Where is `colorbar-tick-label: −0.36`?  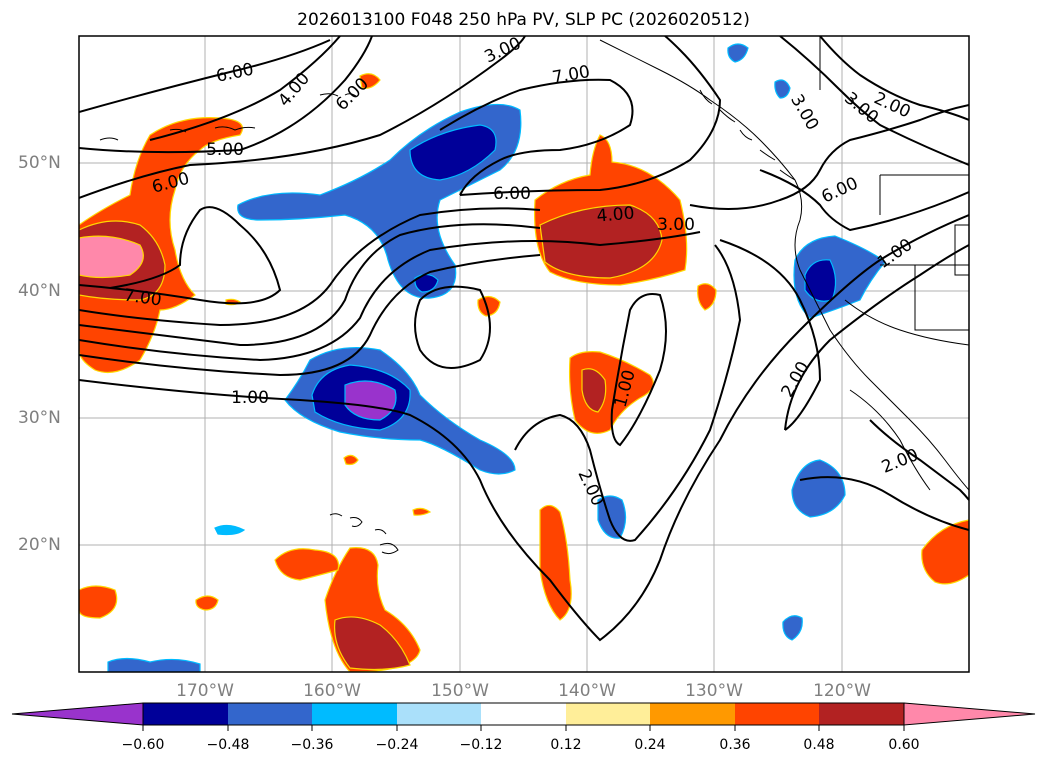 colorbar-tick-label: −0.36 is located at coordinates (312, 745).